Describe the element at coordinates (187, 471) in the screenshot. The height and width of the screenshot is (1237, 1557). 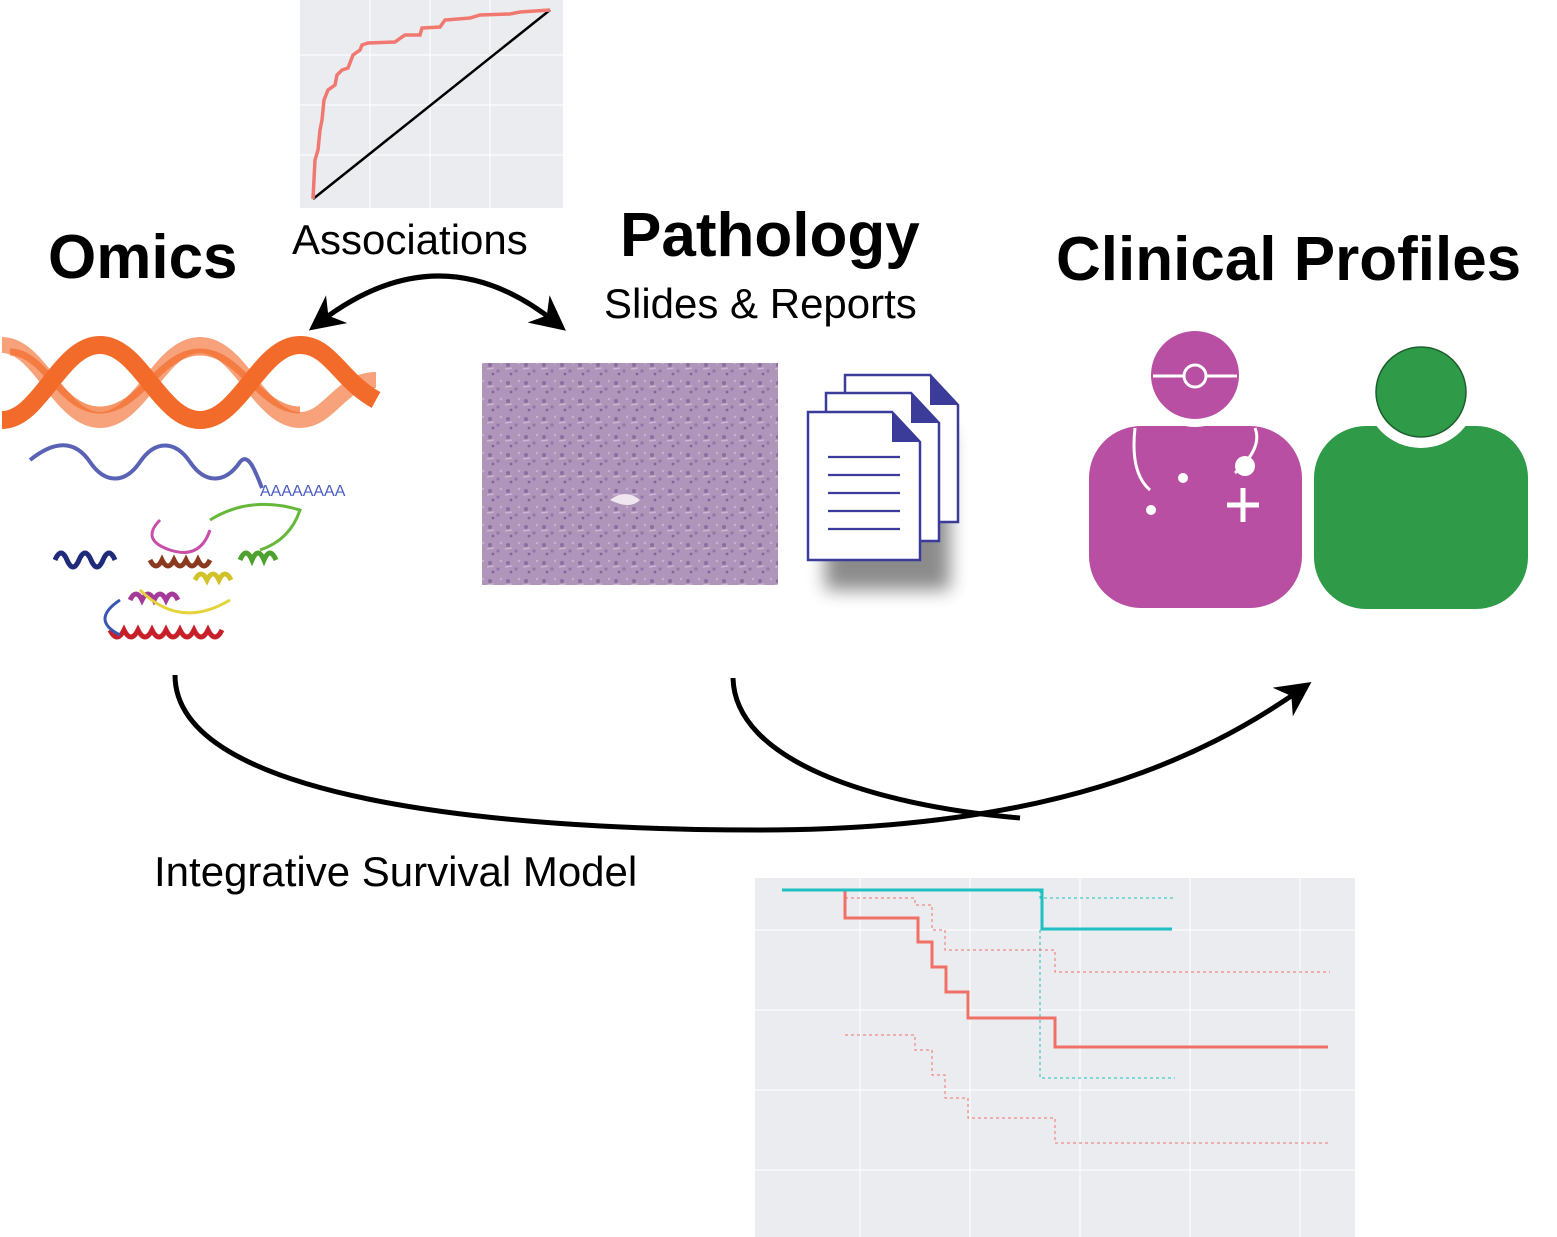
I see `mrna-icon: AAAAAAAA` at that location.